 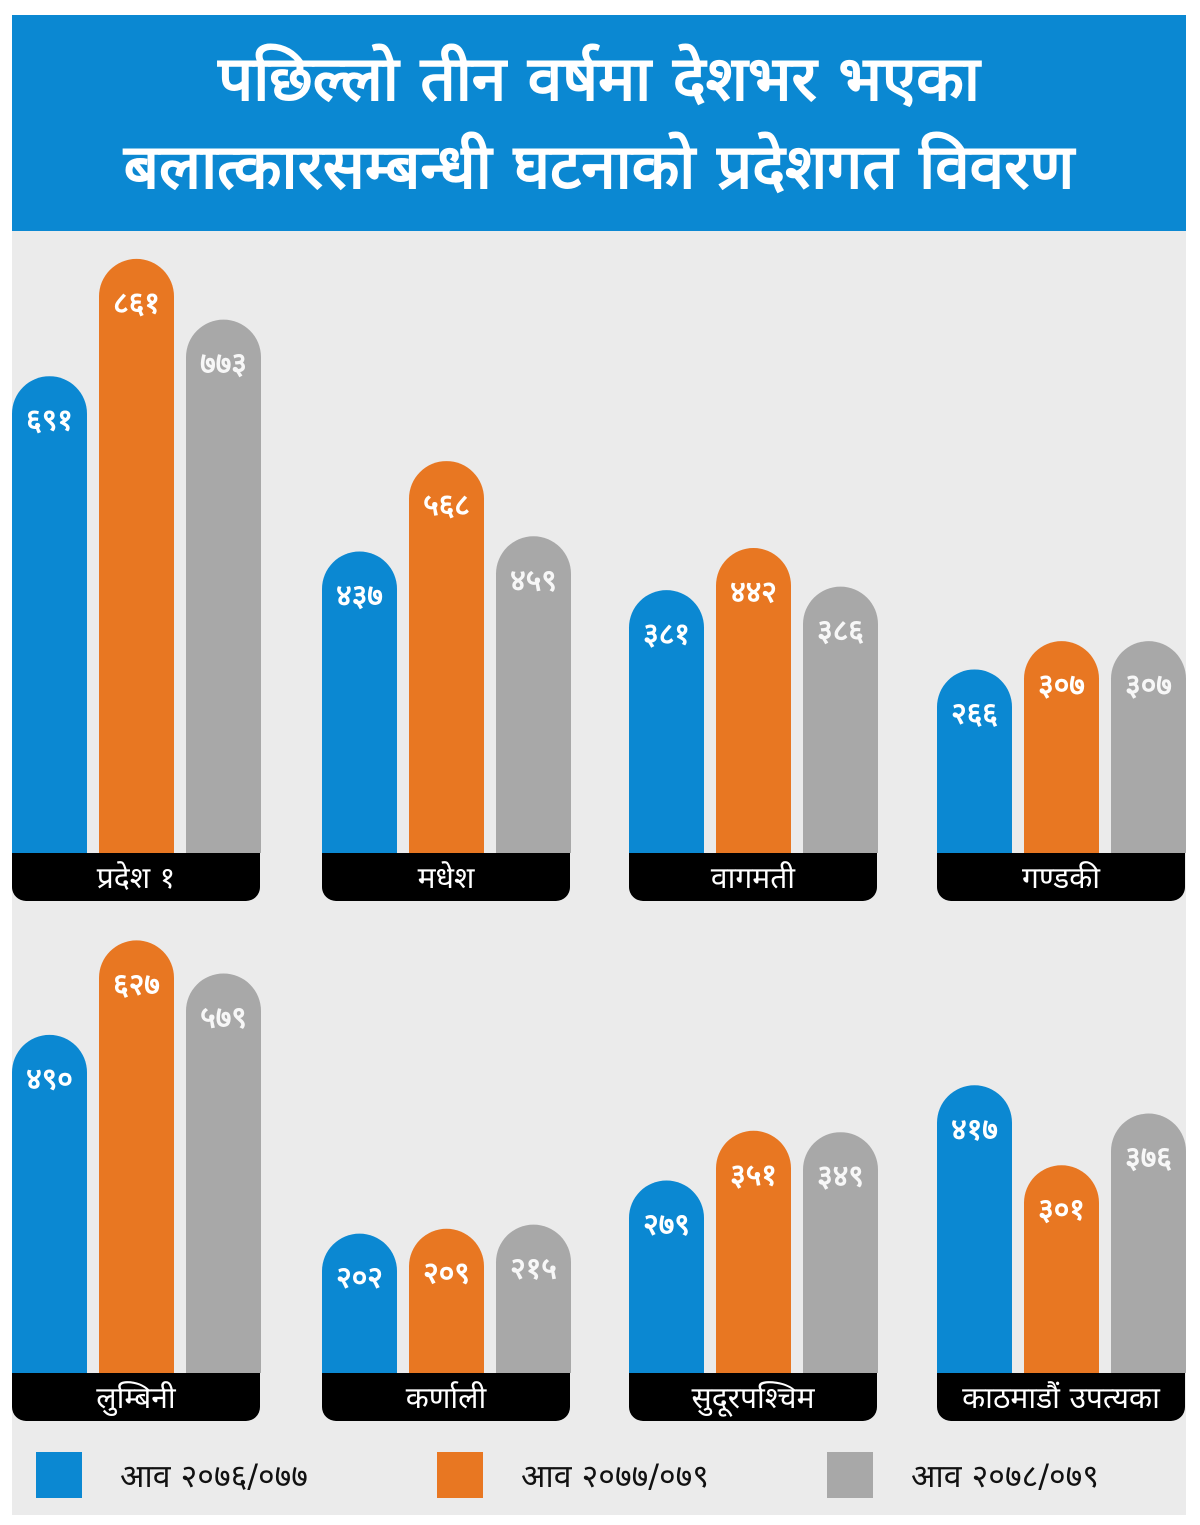 I want to click on legend-item-2078: आव २०७८/०७९, so click(x=963, y=1475).